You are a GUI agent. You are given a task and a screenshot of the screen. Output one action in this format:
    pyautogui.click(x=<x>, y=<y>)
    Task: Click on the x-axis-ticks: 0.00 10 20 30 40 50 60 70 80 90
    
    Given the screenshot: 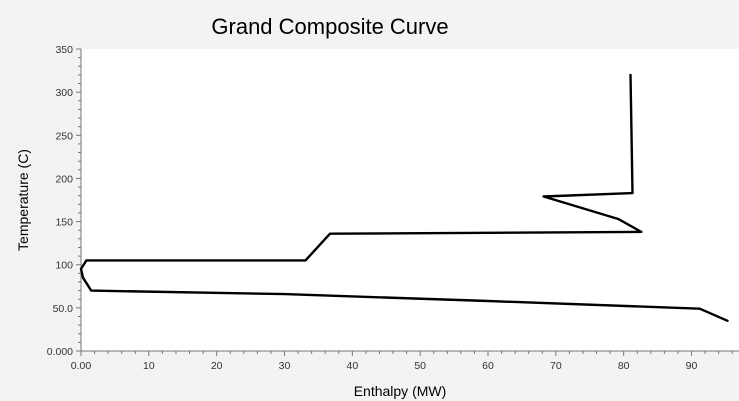 What is the action you would take?
    pyautogui.click(x=402, y=361)
    